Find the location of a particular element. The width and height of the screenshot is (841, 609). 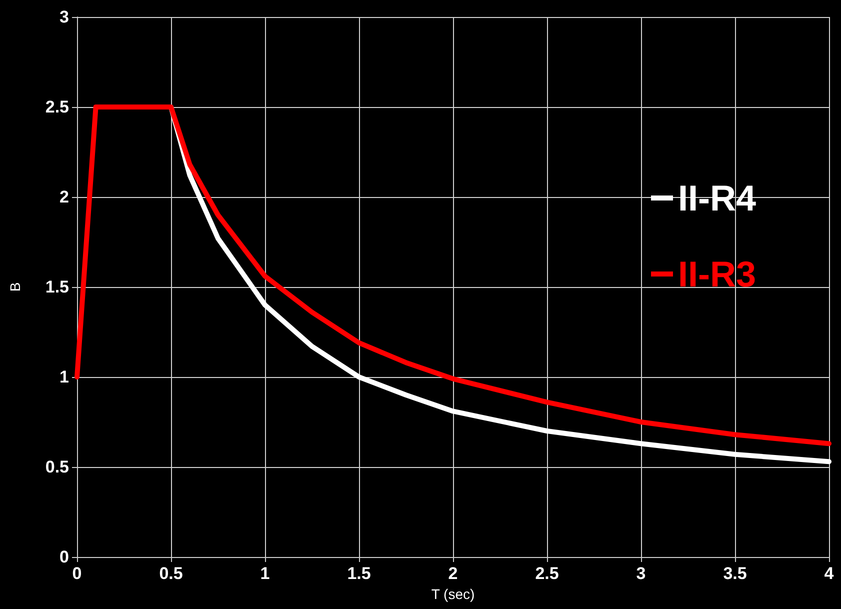

y-tick-label: 0.5 is located at coordinates (57, 467).